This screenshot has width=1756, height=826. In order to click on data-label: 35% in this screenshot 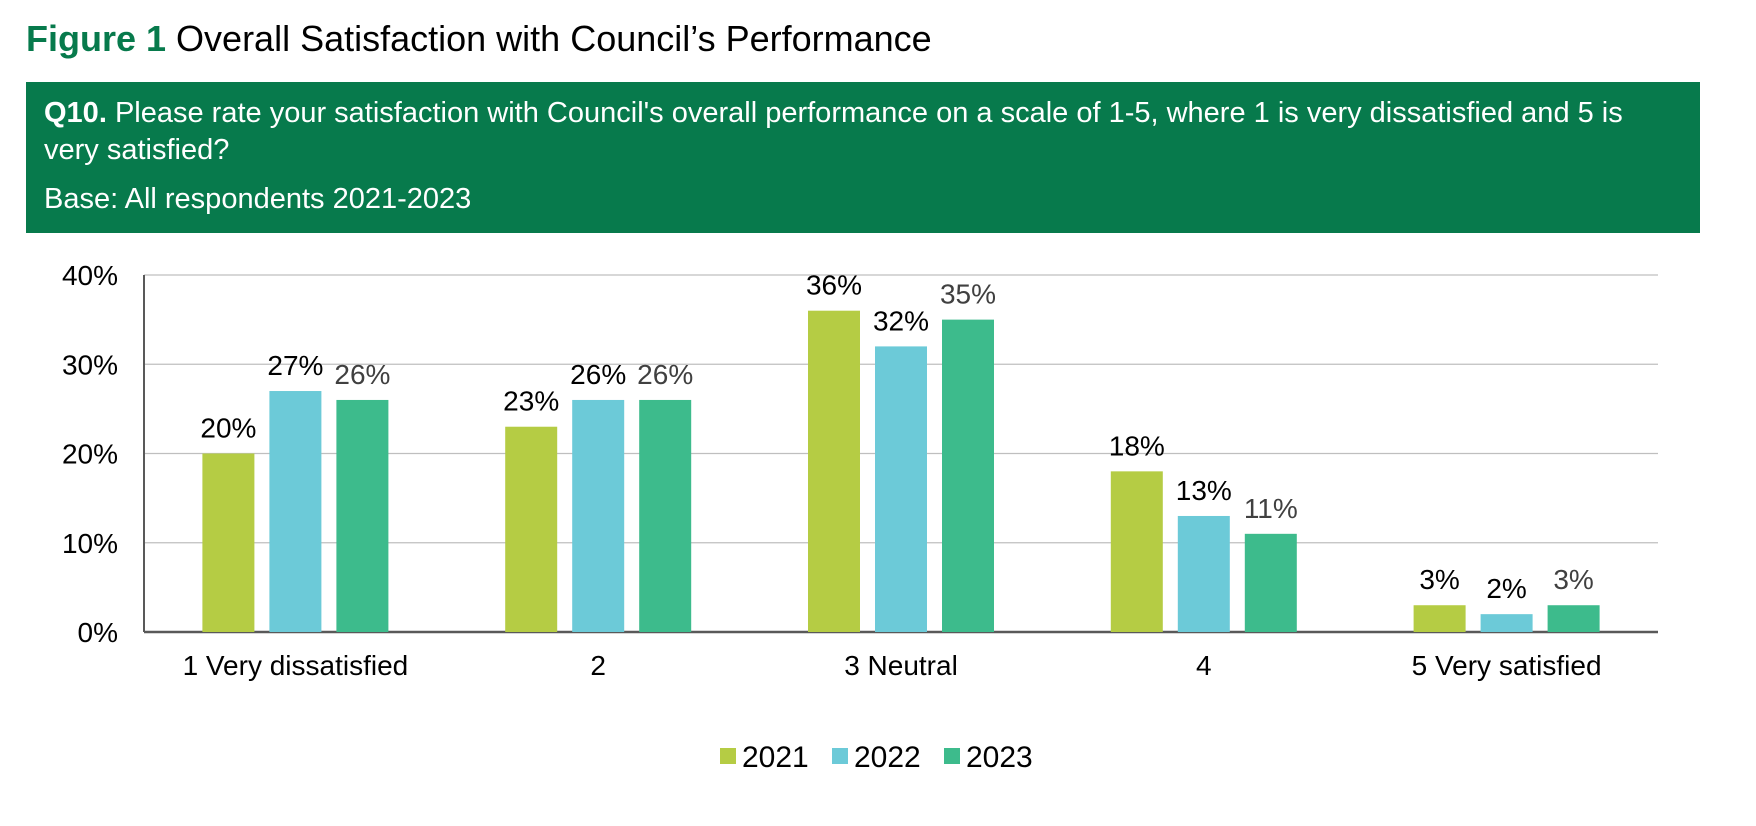, I will do `click(968, 294)`.